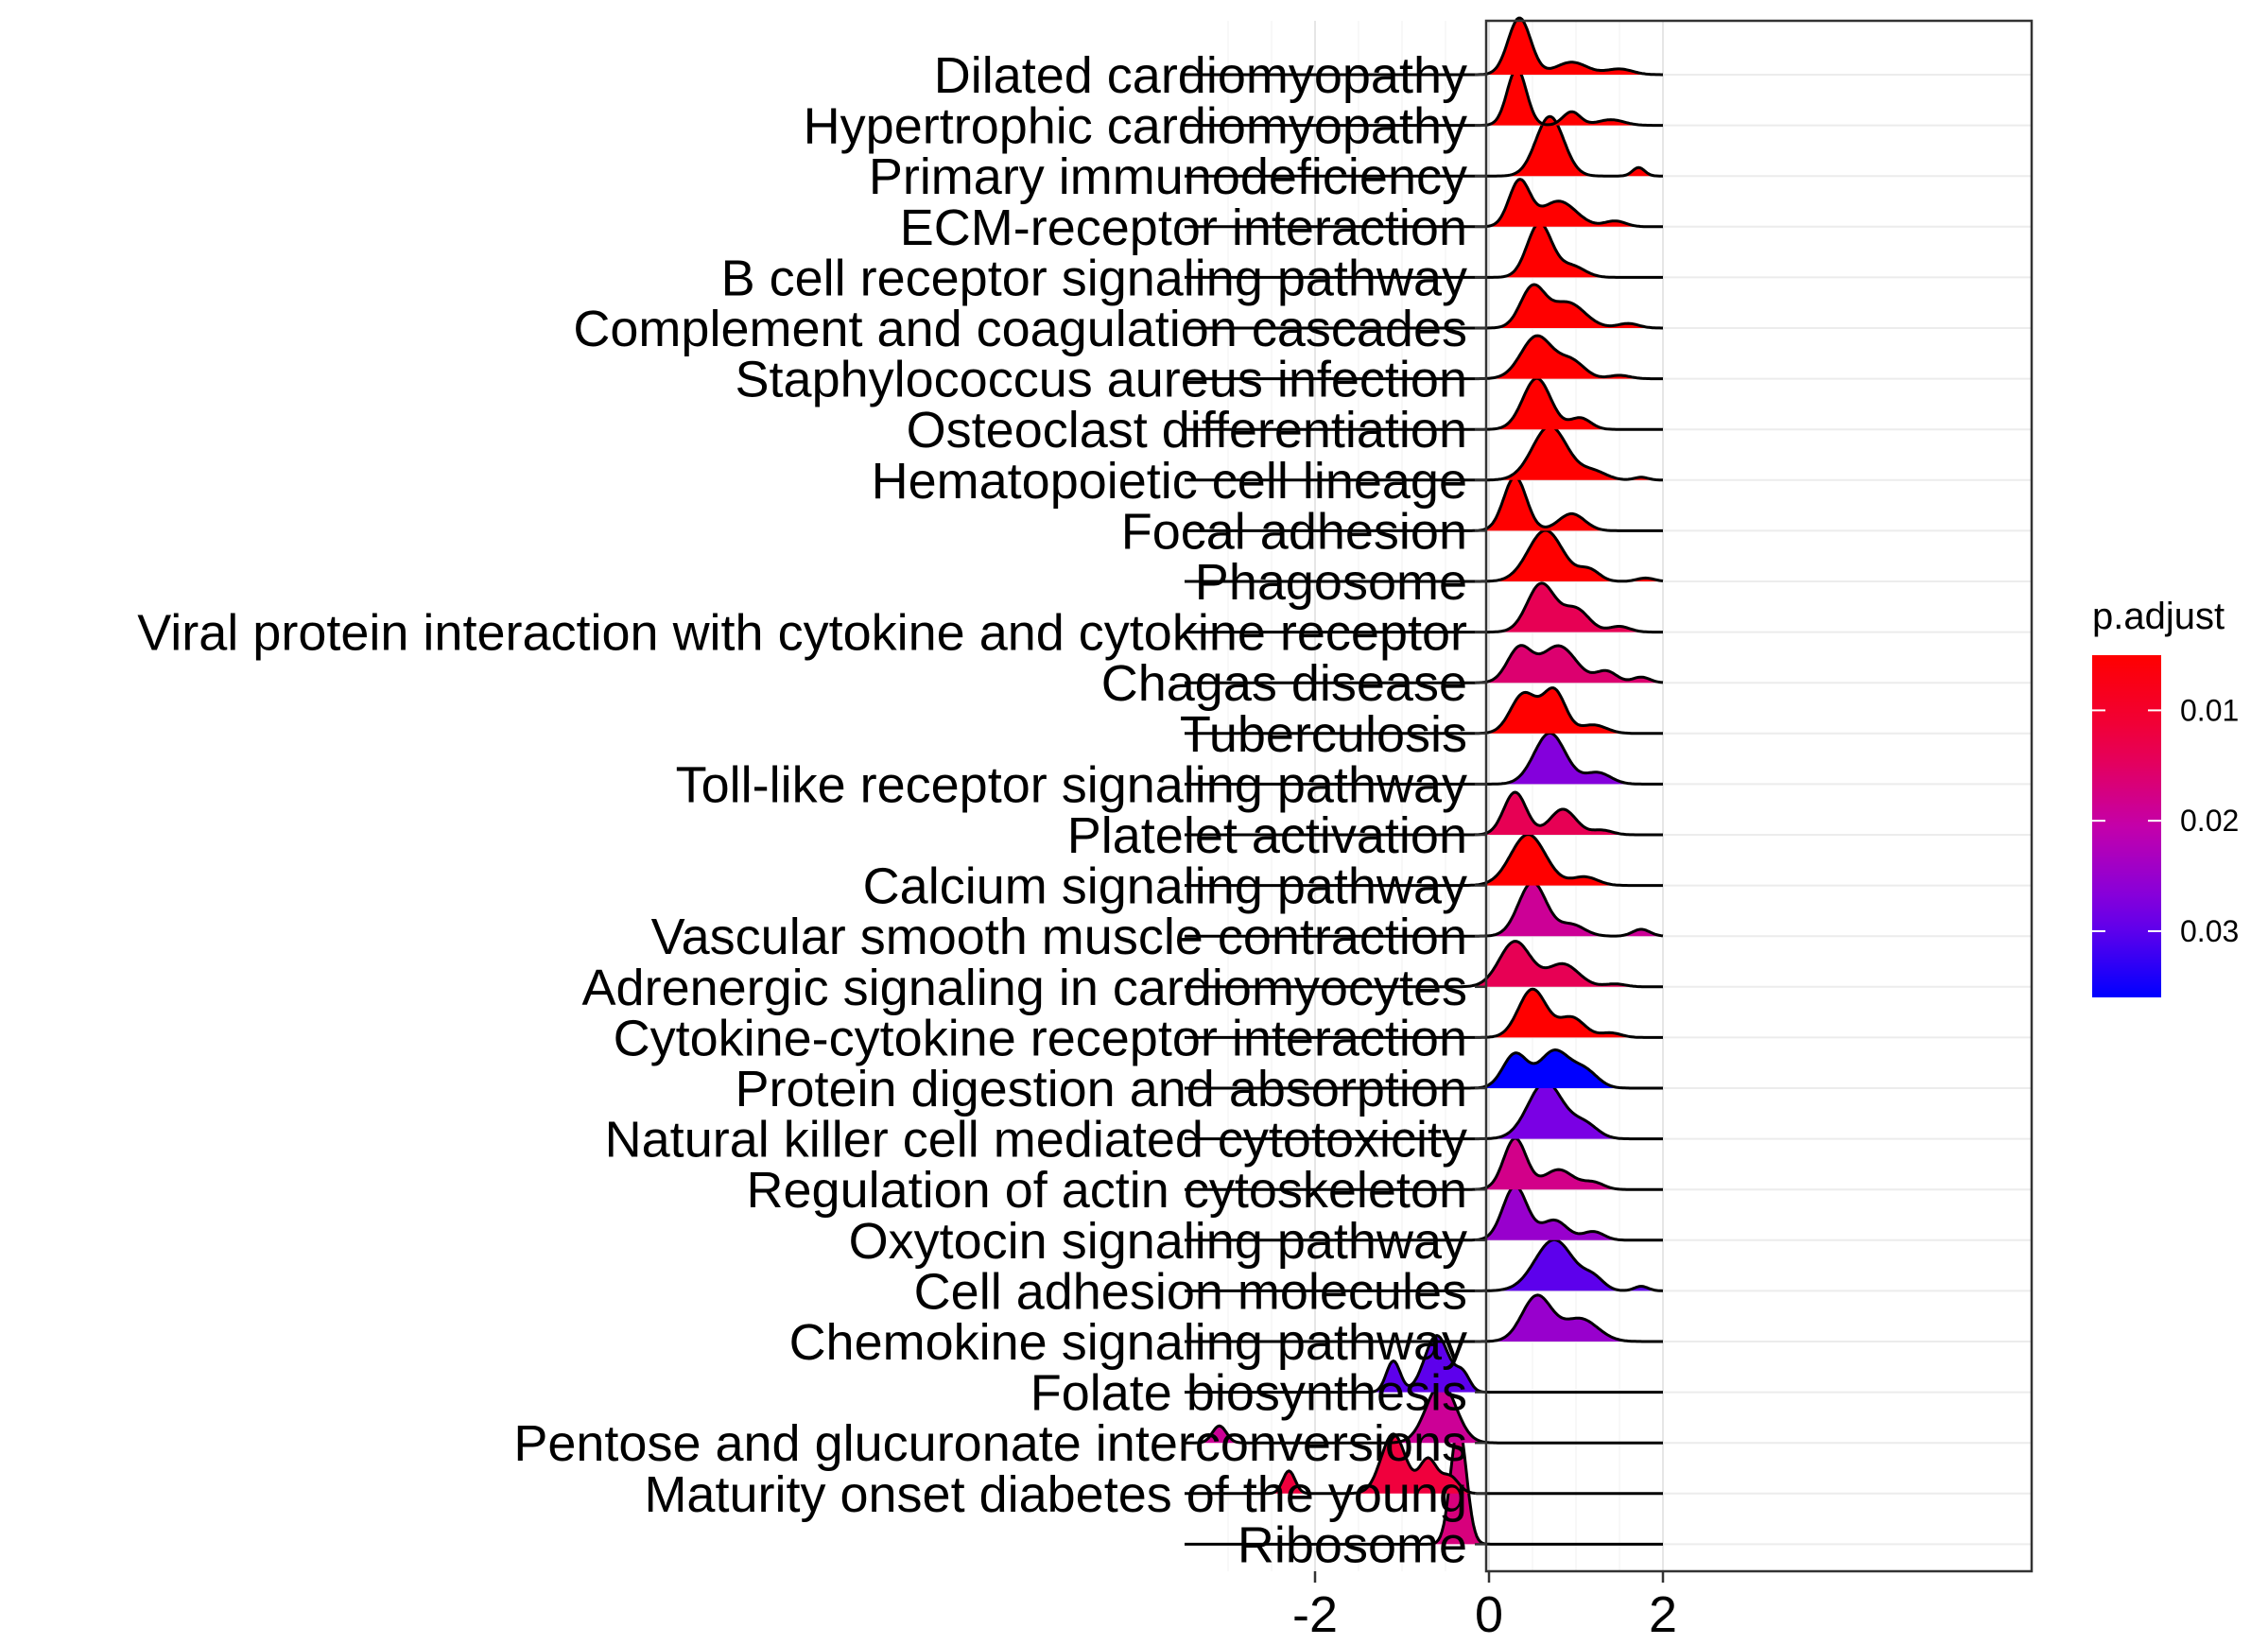 The width and height of the screenshot is (2268, 1645). I want to click on category-label: Vascular smooth muscle contraction, so click(1059, 937).